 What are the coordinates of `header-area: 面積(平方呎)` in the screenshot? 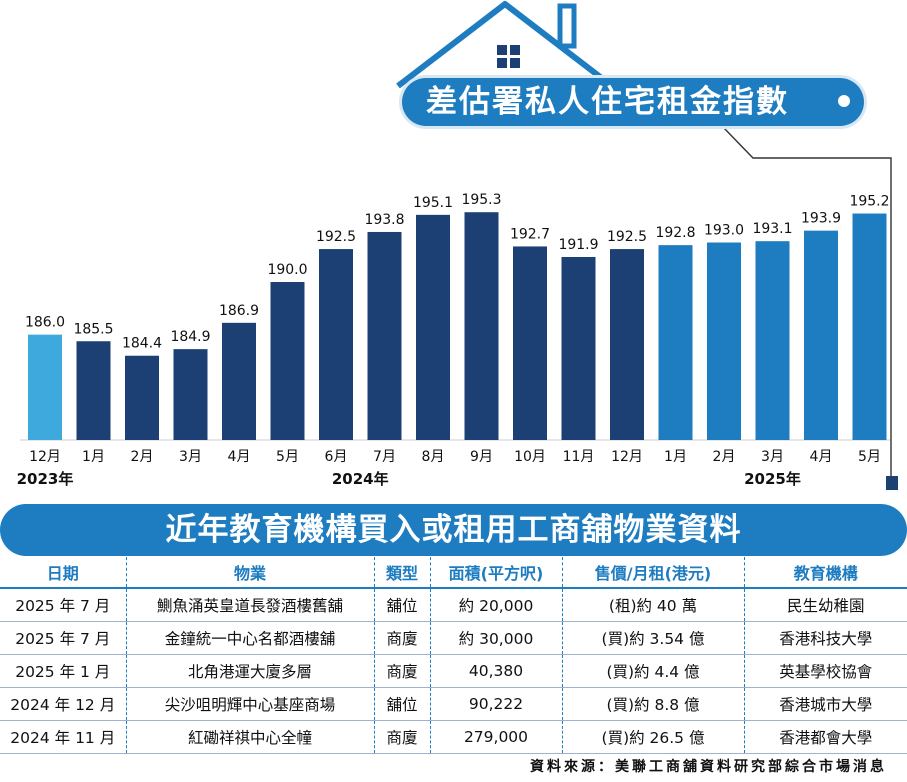 It's located at (495, 573).